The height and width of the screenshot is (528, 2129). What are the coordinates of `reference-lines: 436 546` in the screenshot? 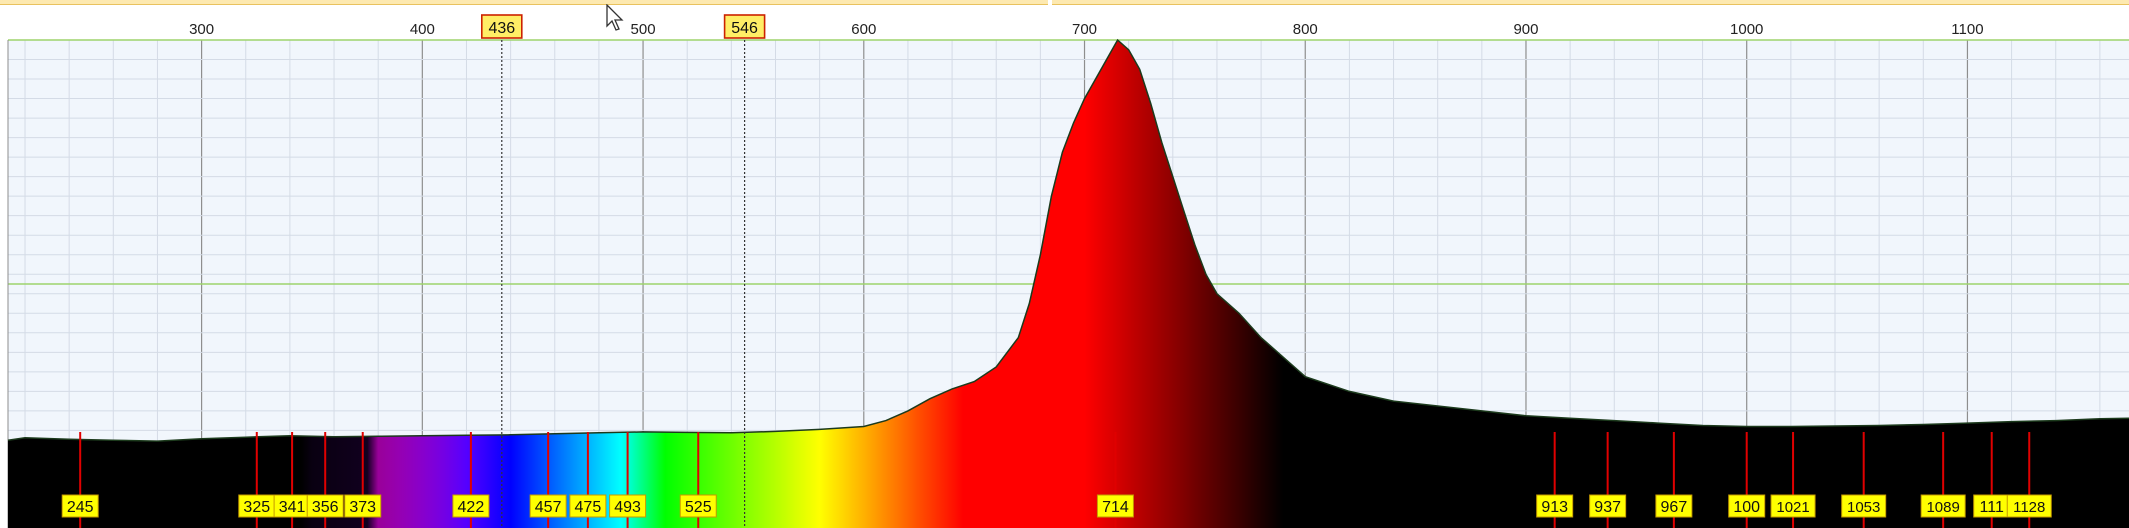 It's located at (623, 271).